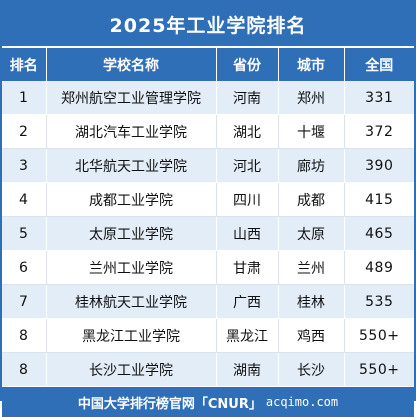 The image size is (416, 417). Describe the element at coordinates (24, 301) in the screenshot. I see `rank-cell: 7` at that location.